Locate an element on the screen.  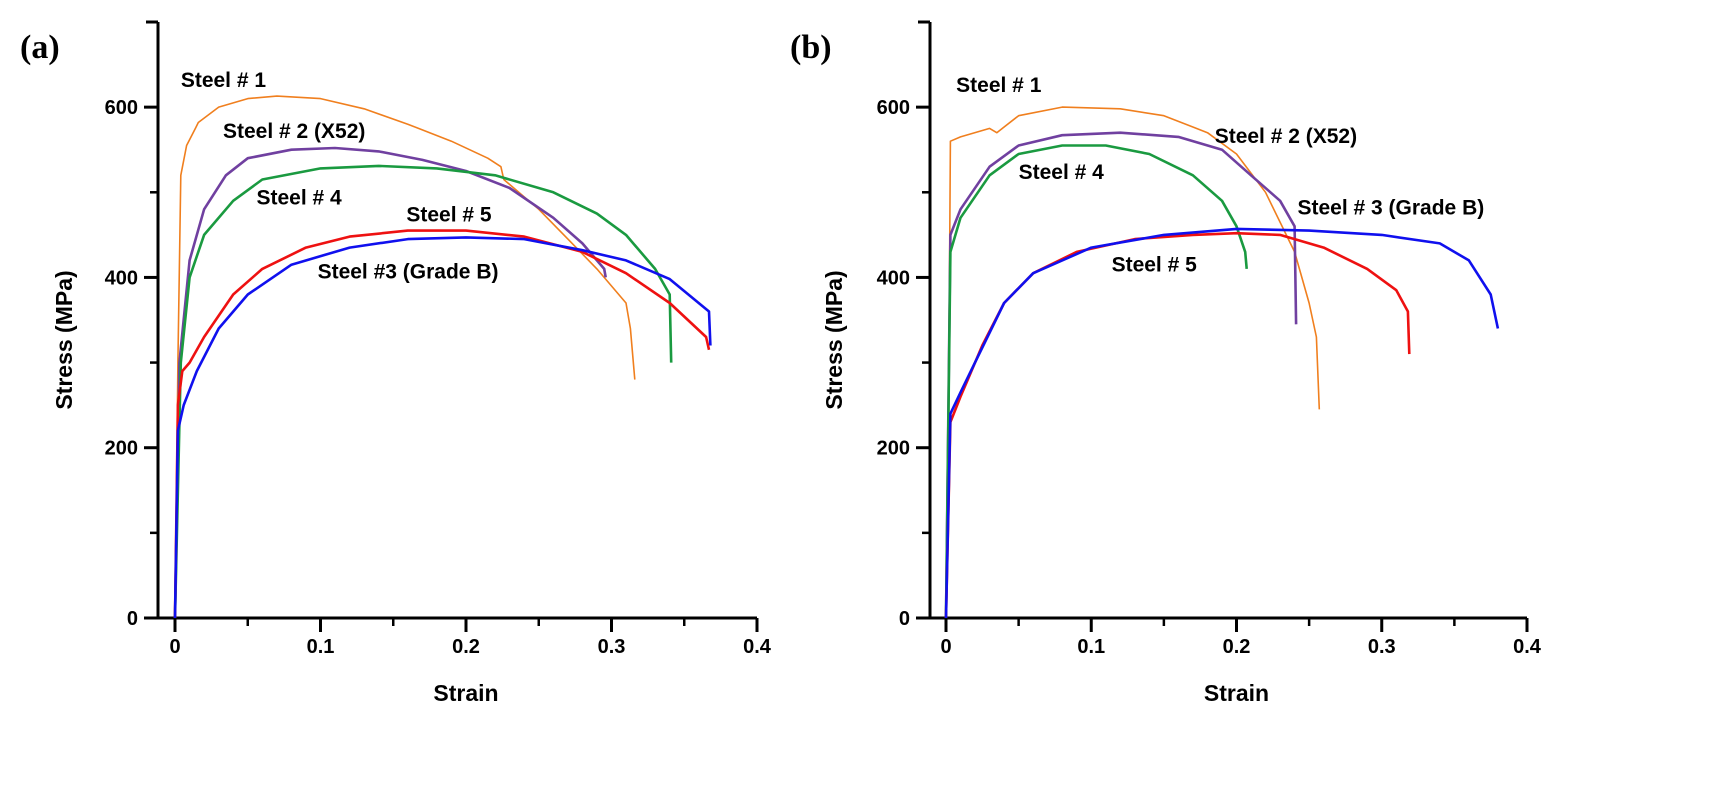
panel-label: (b) is located at coordinates (811, 47).